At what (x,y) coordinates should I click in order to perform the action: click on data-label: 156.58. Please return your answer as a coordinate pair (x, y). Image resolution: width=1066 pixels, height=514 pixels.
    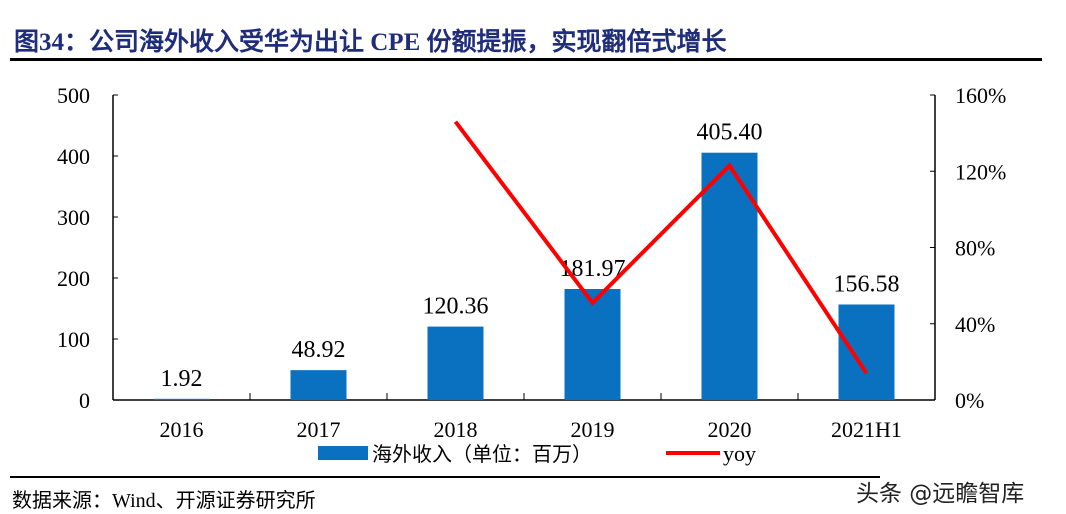
    Looking at the image, I should click on (867, 284).